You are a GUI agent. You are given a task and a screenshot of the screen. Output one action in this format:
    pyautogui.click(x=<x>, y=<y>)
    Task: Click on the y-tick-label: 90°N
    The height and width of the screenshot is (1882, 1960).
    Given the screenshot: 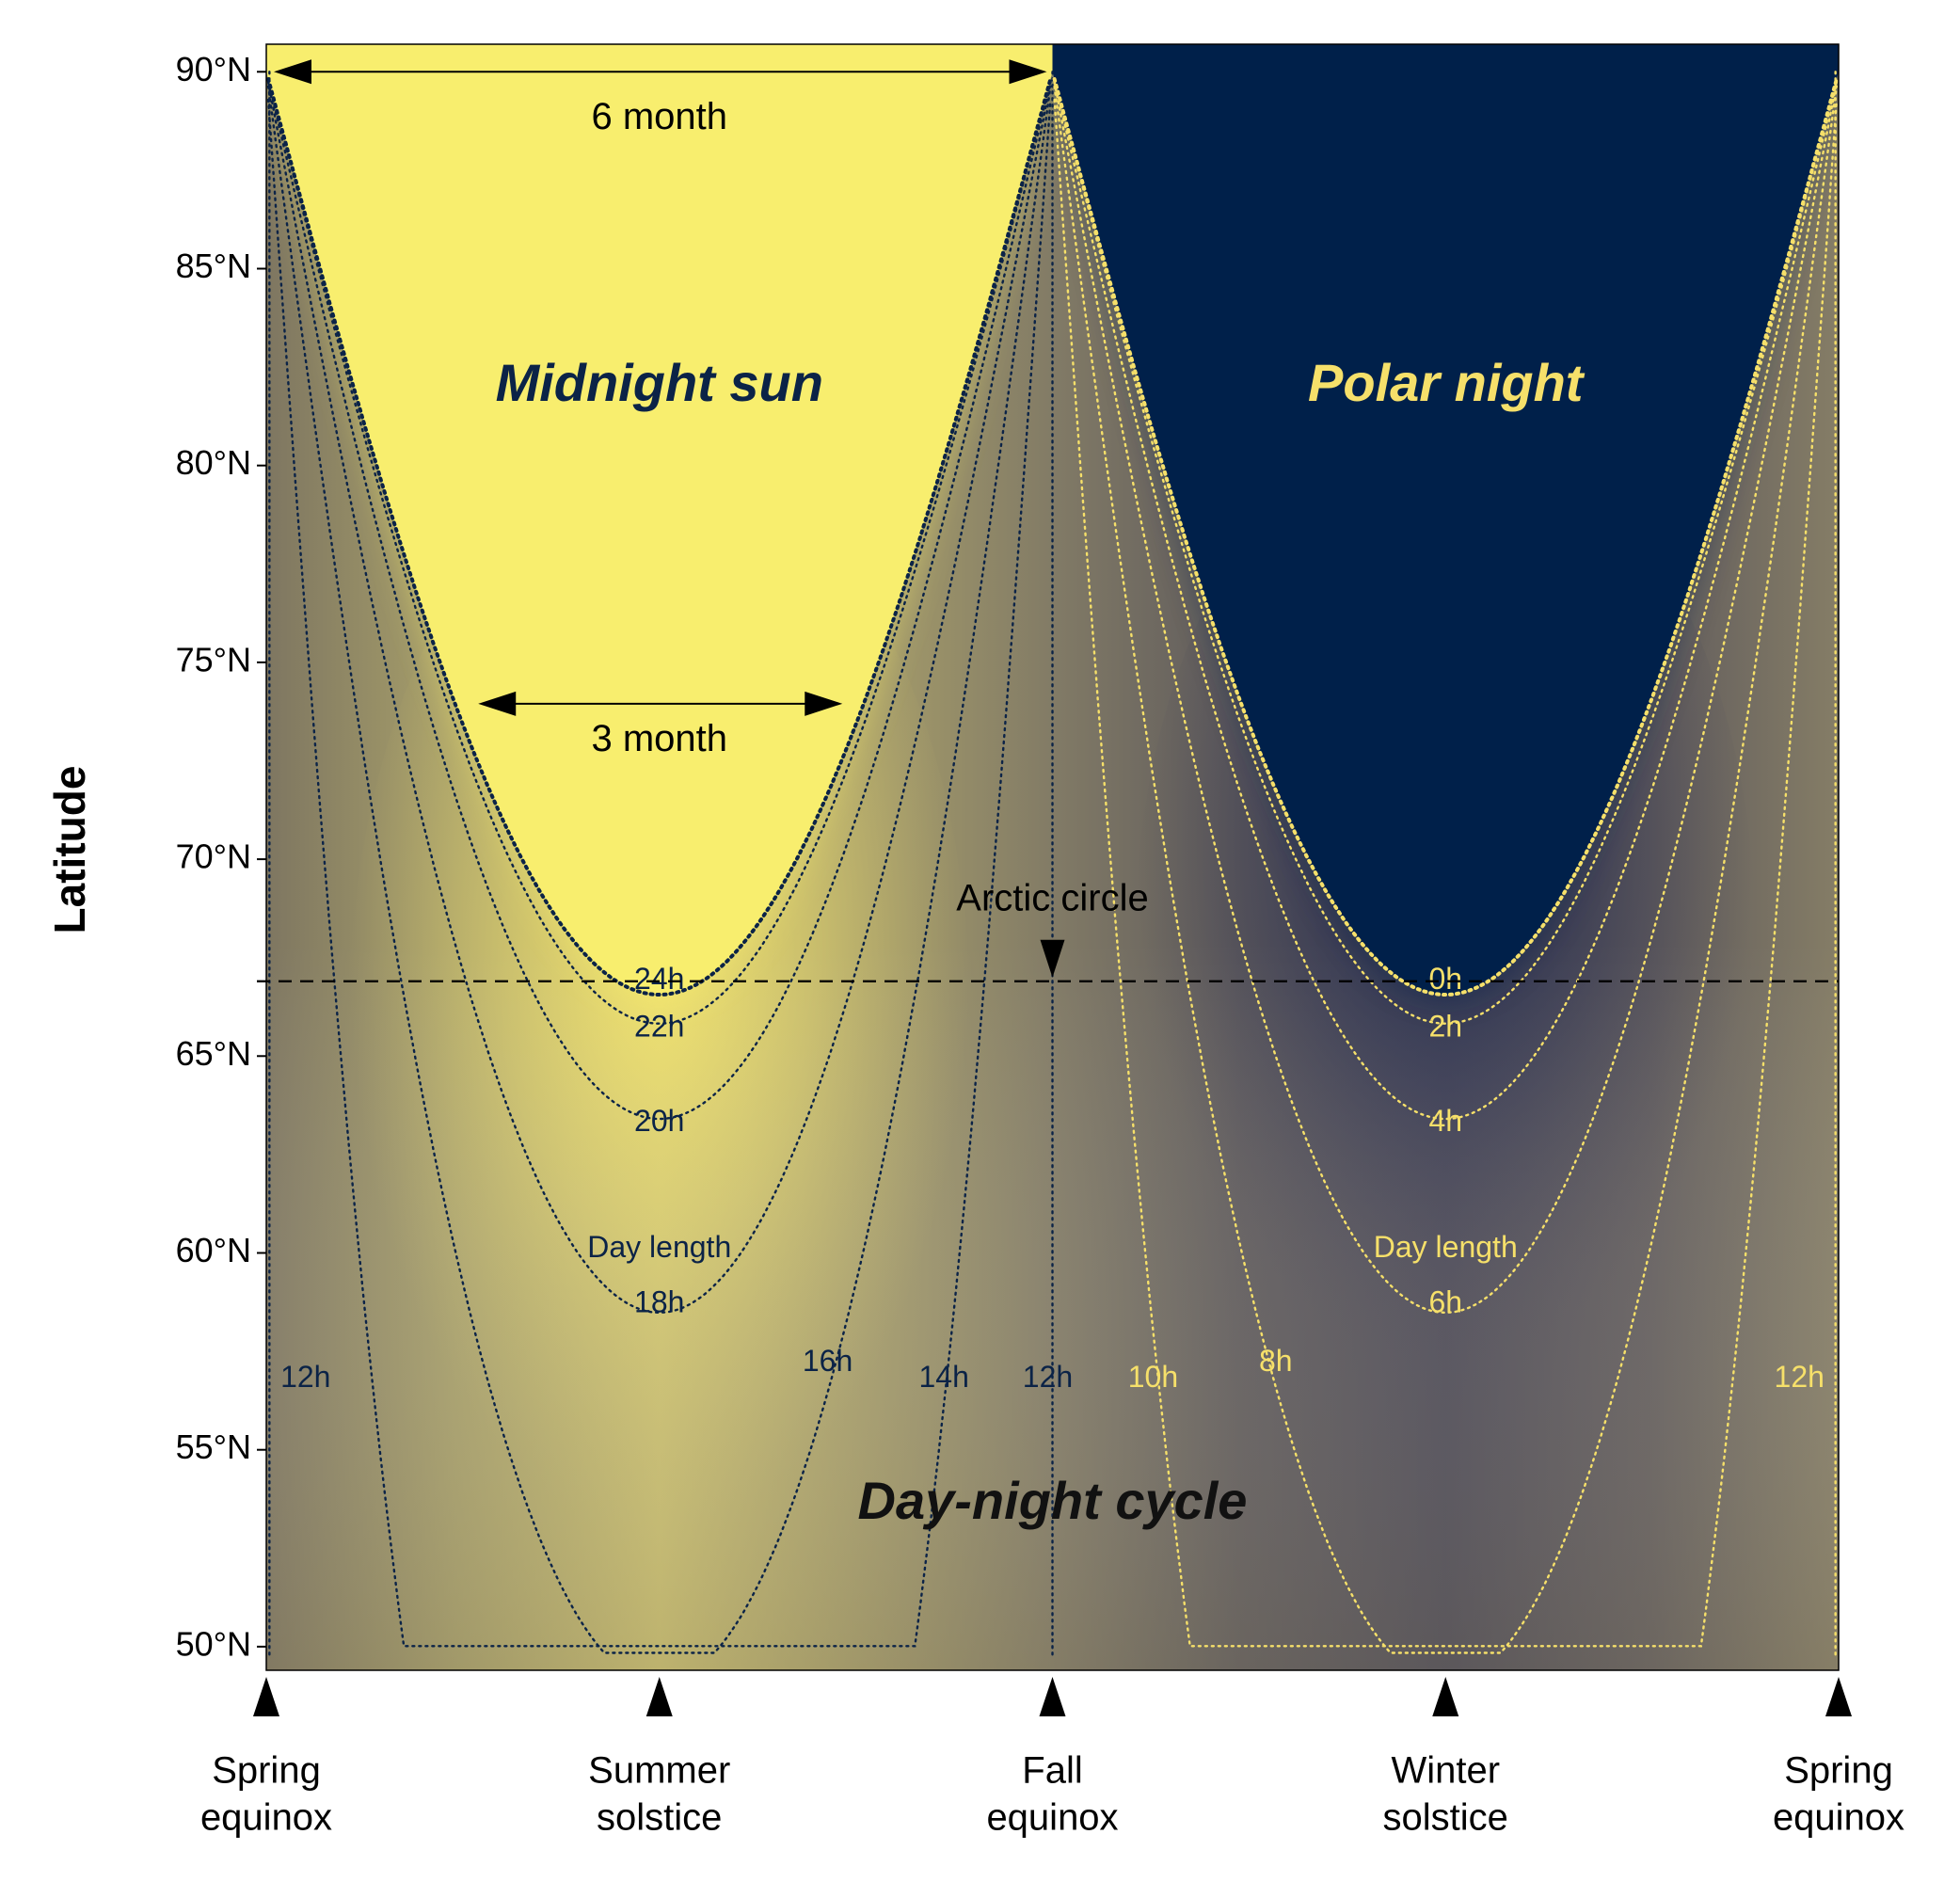 What is the action you would take?
    pyautogui.click(x=213, y=69)
    